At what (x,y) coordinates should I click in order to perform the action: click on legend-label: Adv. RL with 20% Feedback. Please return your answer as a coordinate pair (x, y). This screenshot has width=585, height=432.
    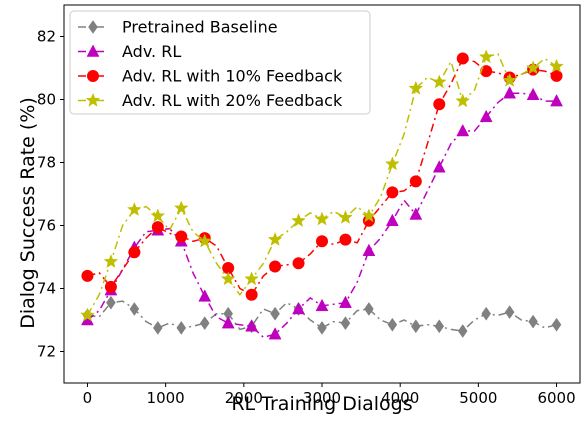
    Looking at the image, I should click on (232, 100).